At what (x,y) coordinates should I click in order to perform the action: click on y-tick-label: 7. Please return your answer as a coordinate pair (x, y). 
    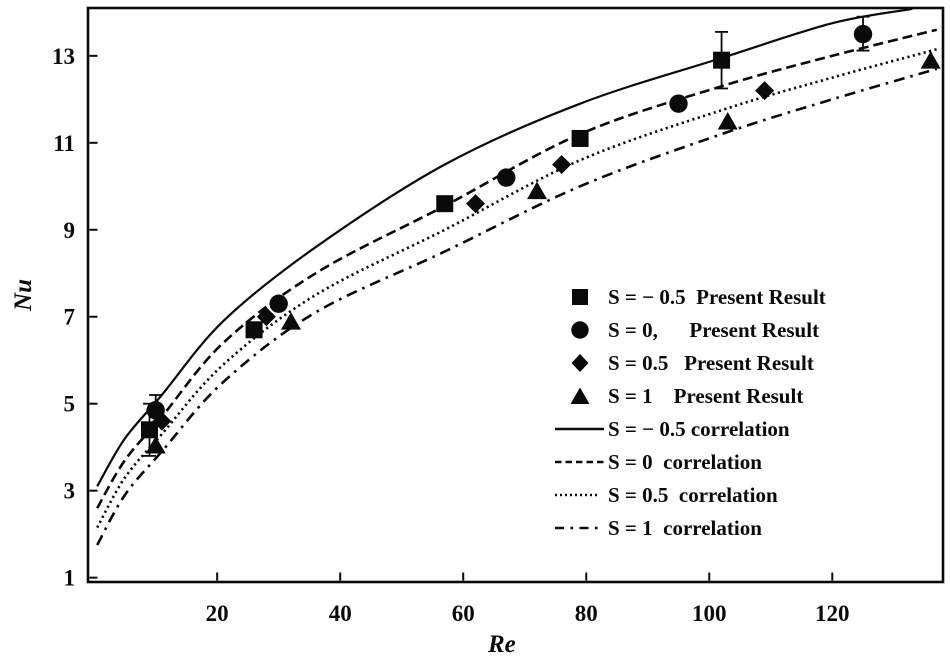
    Looking at the image, I should click on (70, 317).